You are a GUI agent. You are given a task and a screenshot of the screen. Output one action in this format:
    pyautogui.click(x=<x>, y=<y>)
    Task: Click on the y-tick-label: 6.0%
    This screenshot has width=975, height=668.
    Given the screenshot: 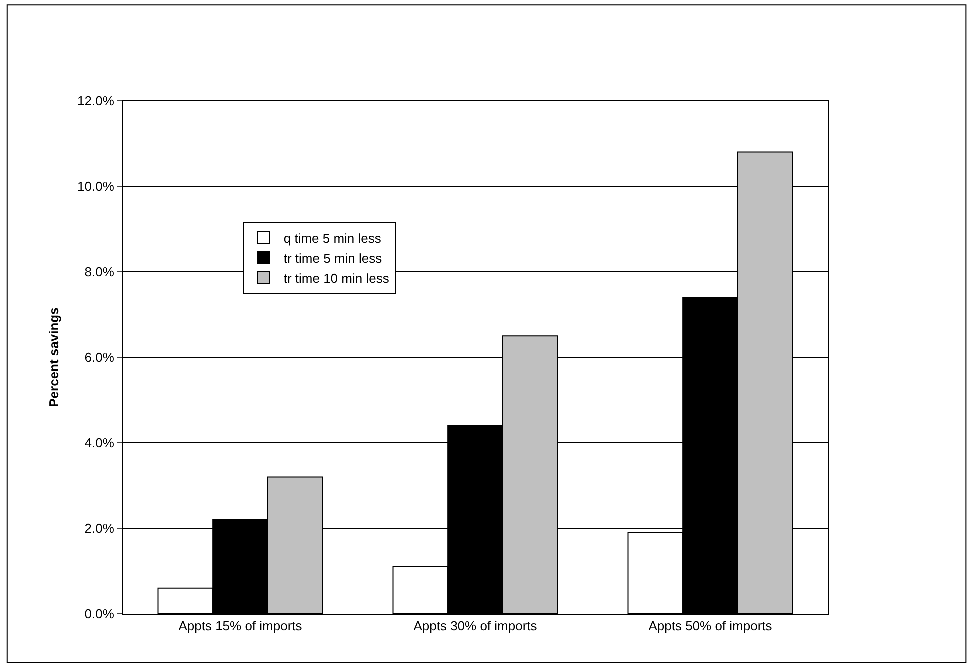 What is the action you would take?
    pyautogui.click(x=99, y=358)
    